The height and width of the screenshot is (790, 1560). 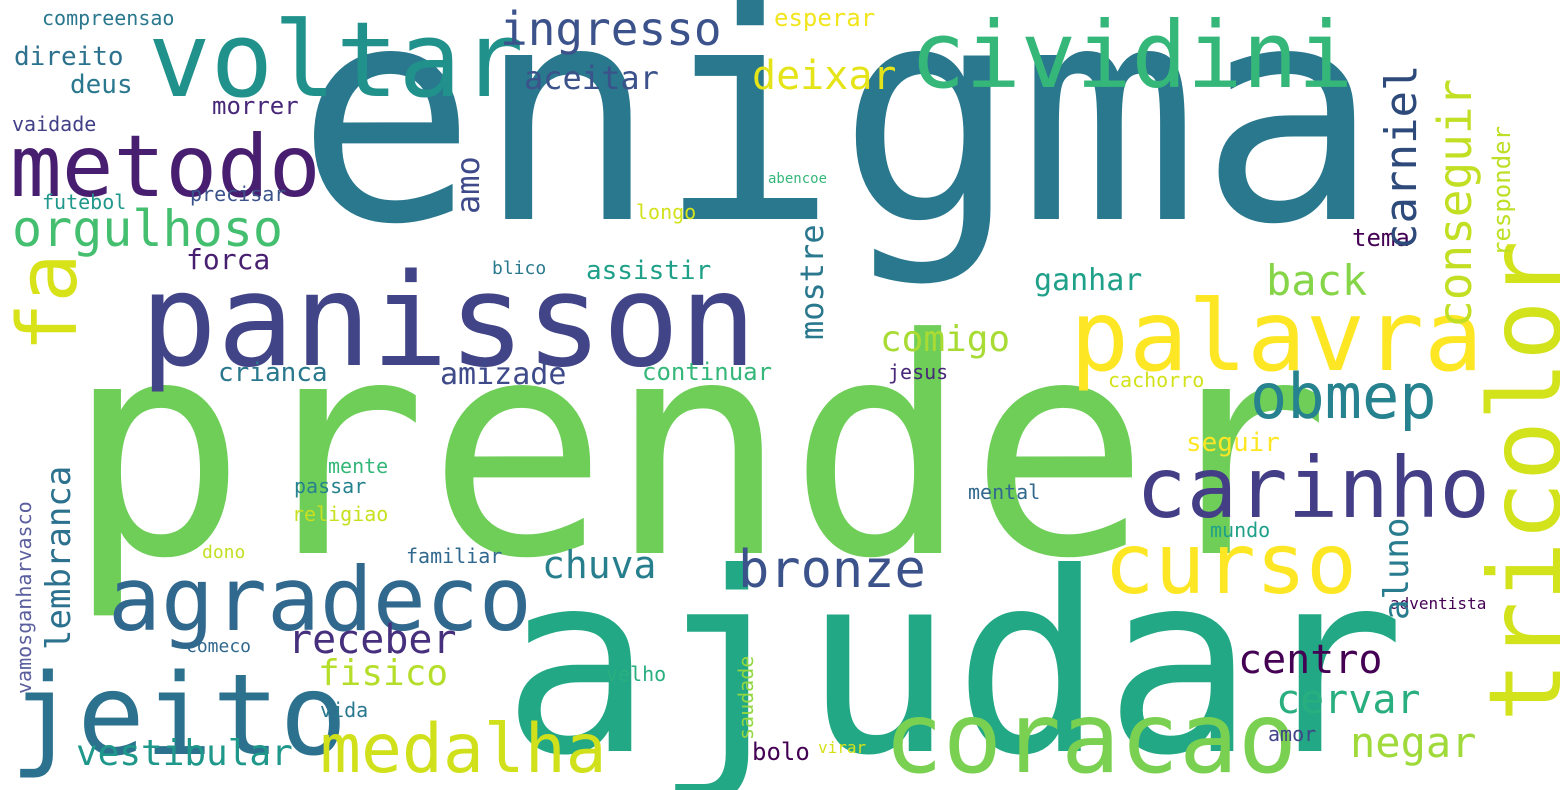 I want to click on word-ganhar: ganhar, so click(x=1088, y=280).